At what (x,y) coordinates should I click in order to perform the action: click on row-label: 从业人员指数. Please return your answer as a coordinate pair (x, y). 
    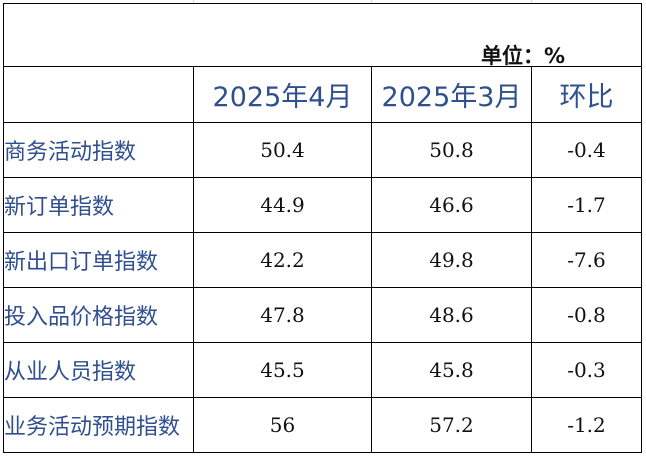
    Looking at the image, I should click on (98, 370).